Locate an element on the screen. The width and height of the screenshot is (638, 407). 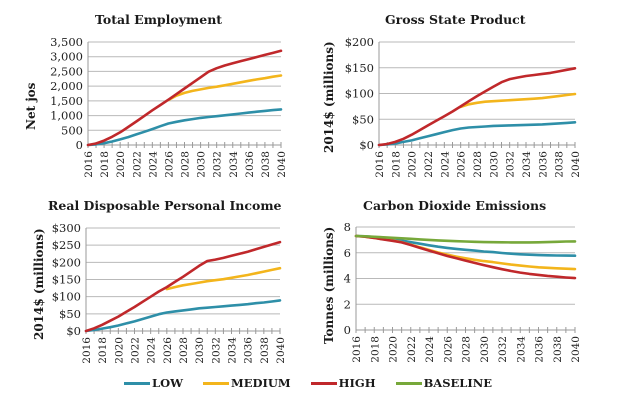
legend-item-medium: MEDIUM is located at coordinates (247, 383).